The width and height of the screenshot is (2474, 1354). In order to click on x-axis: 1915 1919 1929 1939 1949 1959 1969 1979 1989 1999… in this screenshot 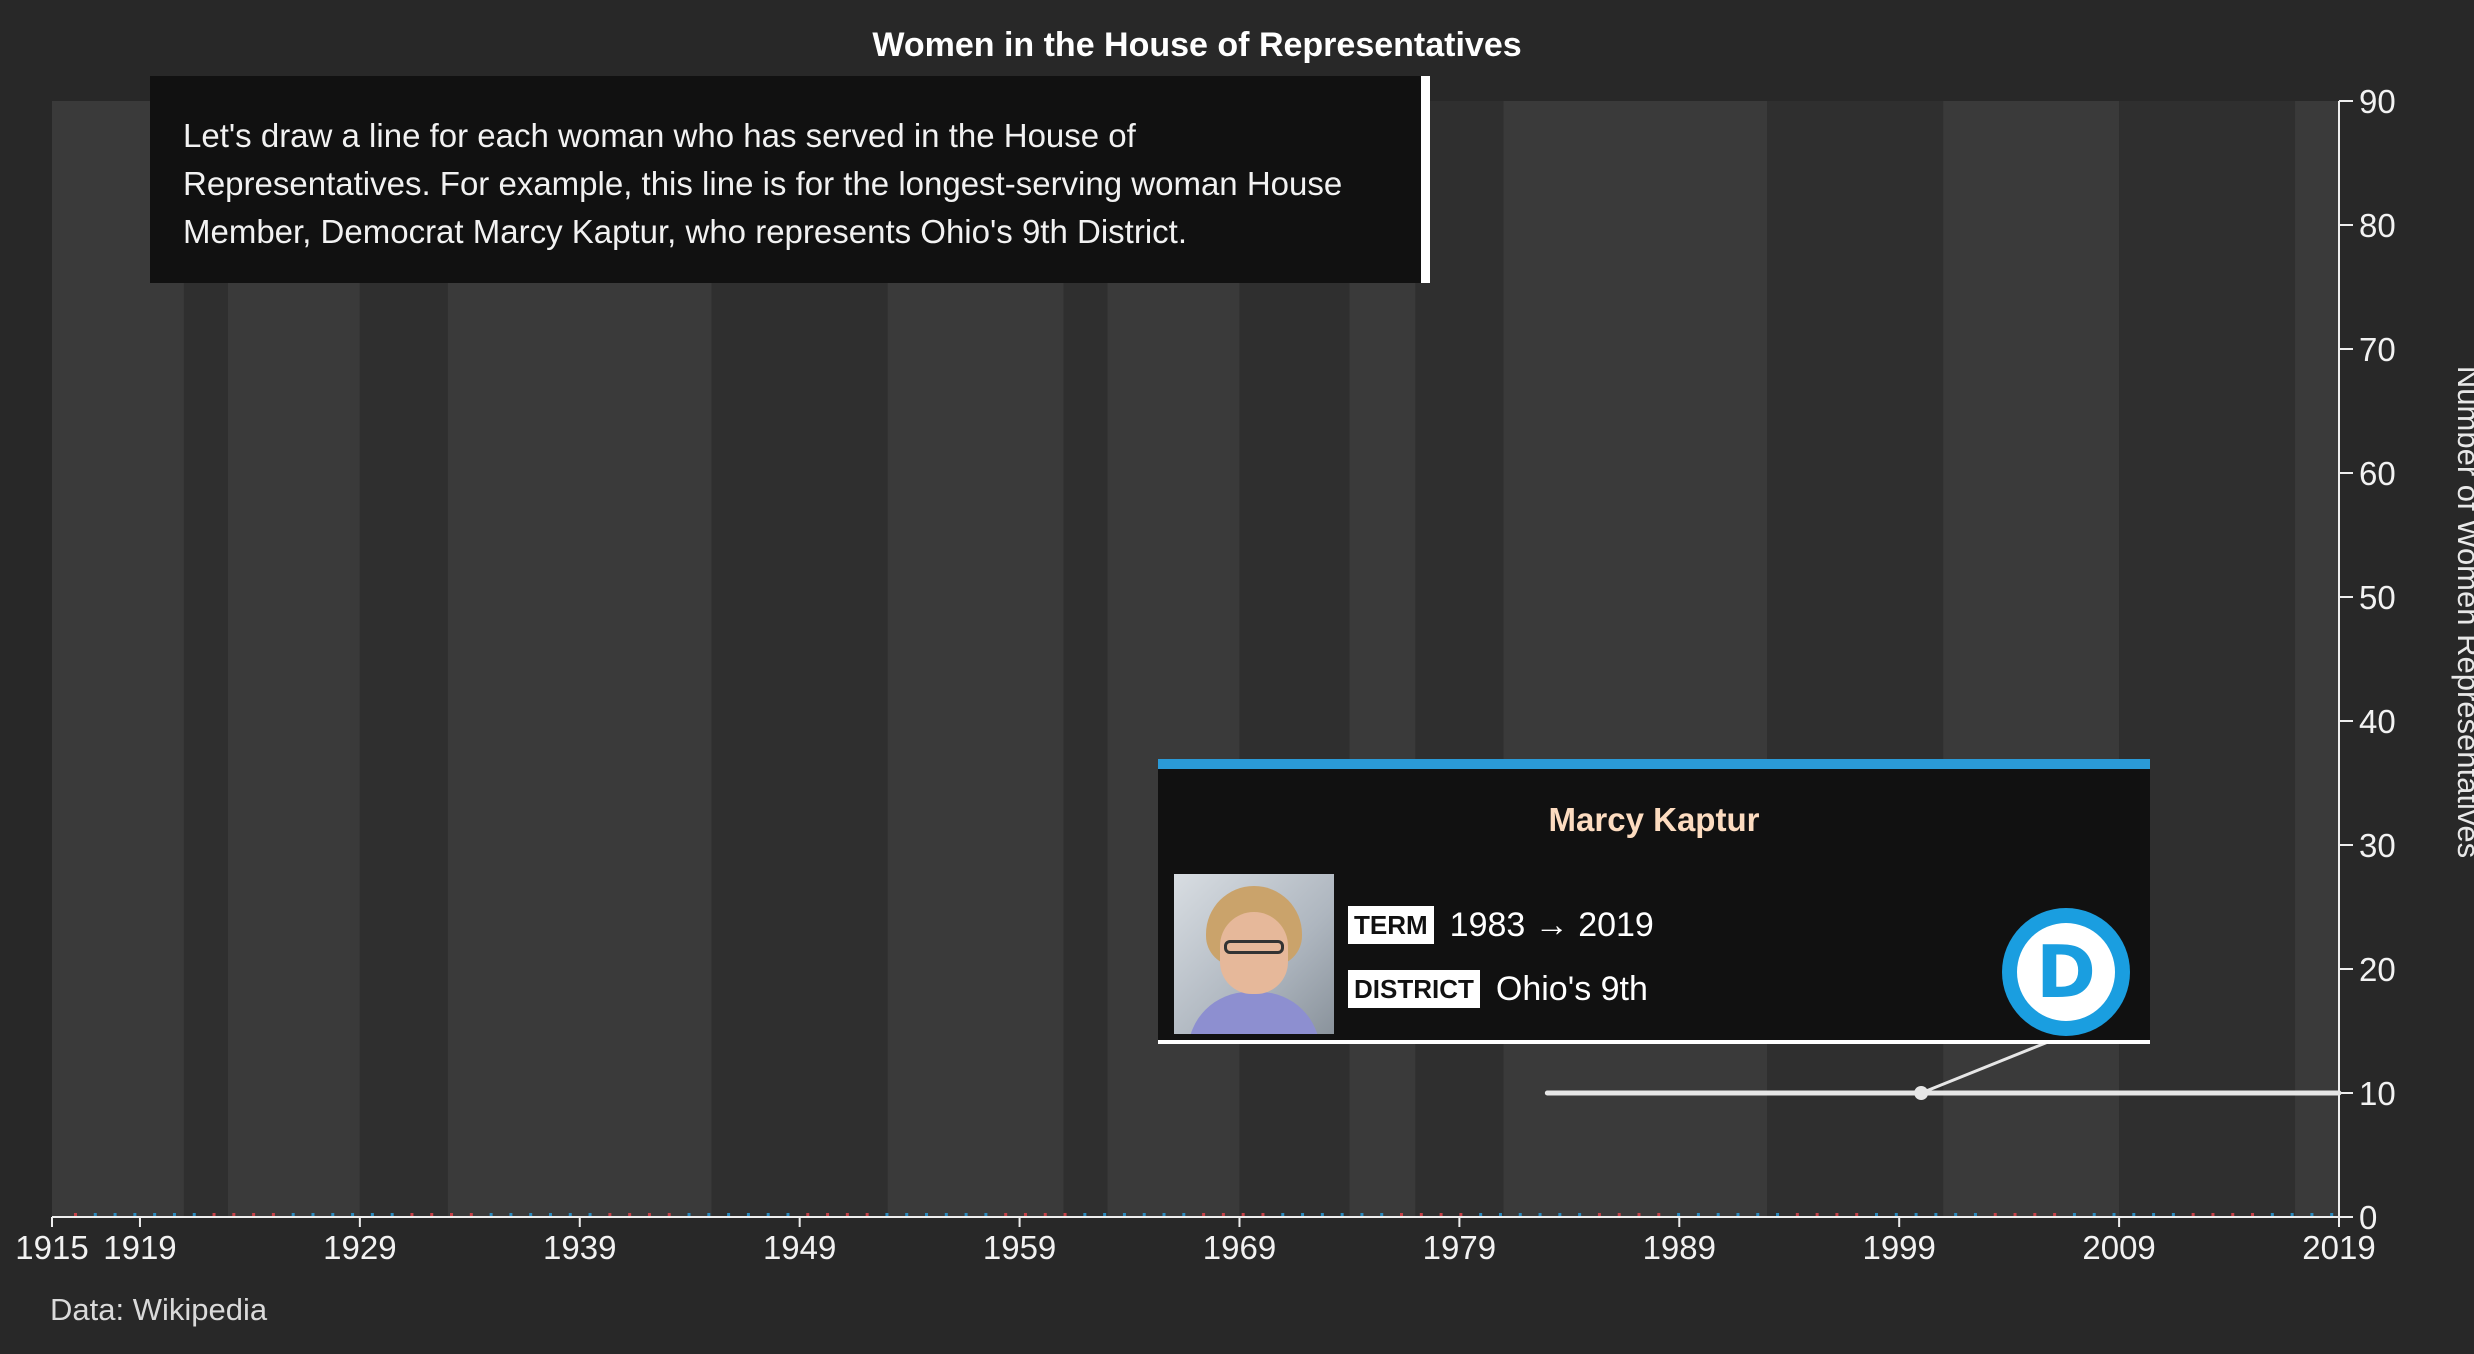, I will do `click(1195, 1241)`.